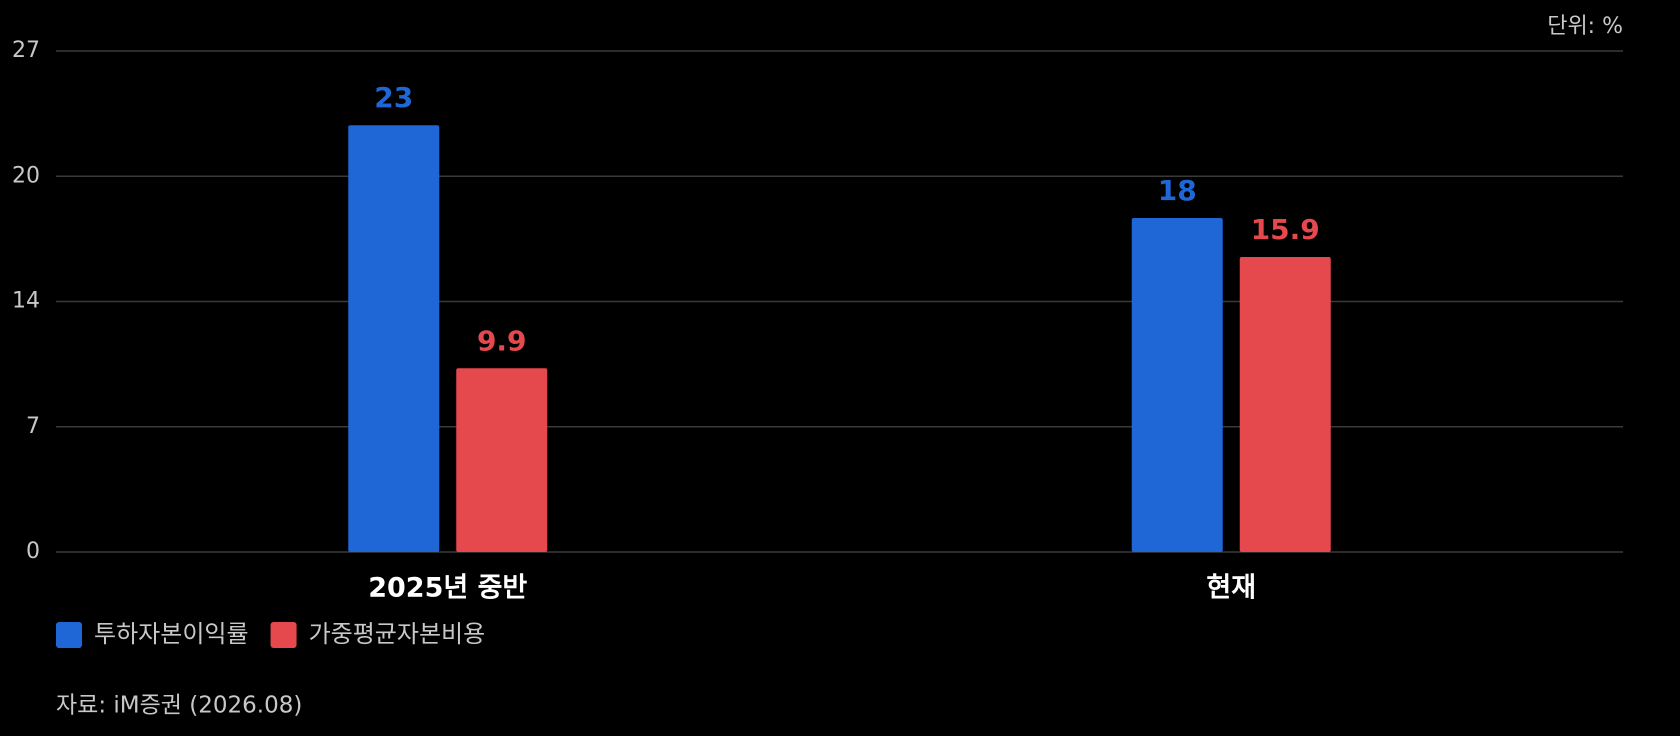 The height and width of the screenshot is (736, 1680). I want to click on legend-label: 투하자본이익률, so click(171, 634).